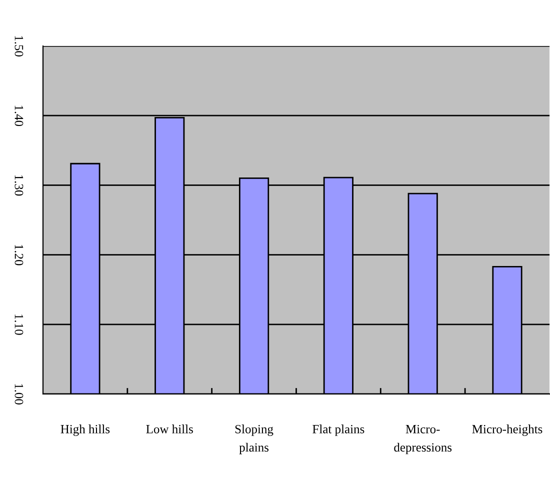 The height and width of the screenshot is (477, 550). I want to click on y-tick-label: 1.10, so click(19, 324).